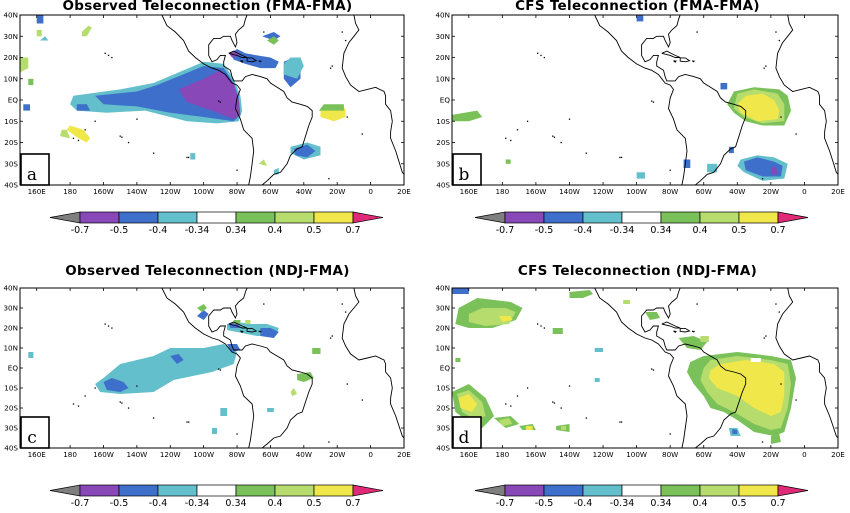 This screenshot has width=850, height=513. What do you see at coordinates (445, 368) in the screenshot?
I see `lat-label: EQ` at bounding box center [445, 368].